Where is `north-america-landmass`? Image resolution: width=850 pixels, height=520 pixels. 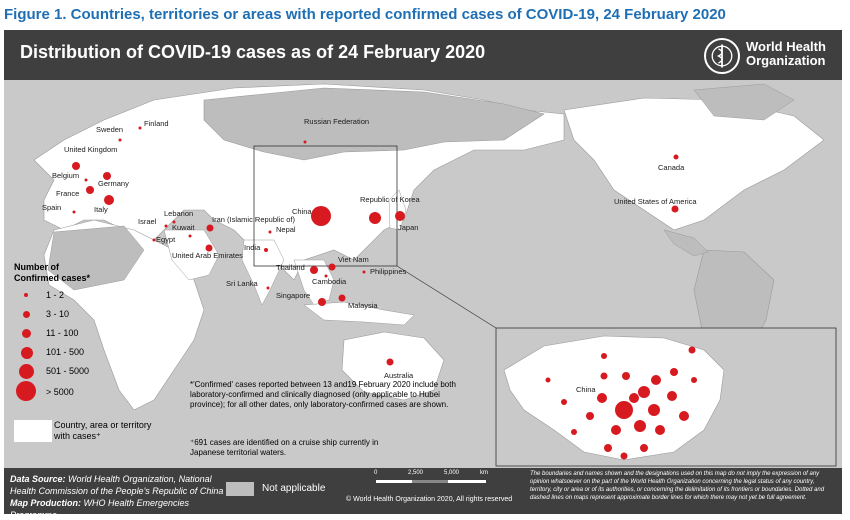
north-america-landmass is located at coordinates (694, 164).